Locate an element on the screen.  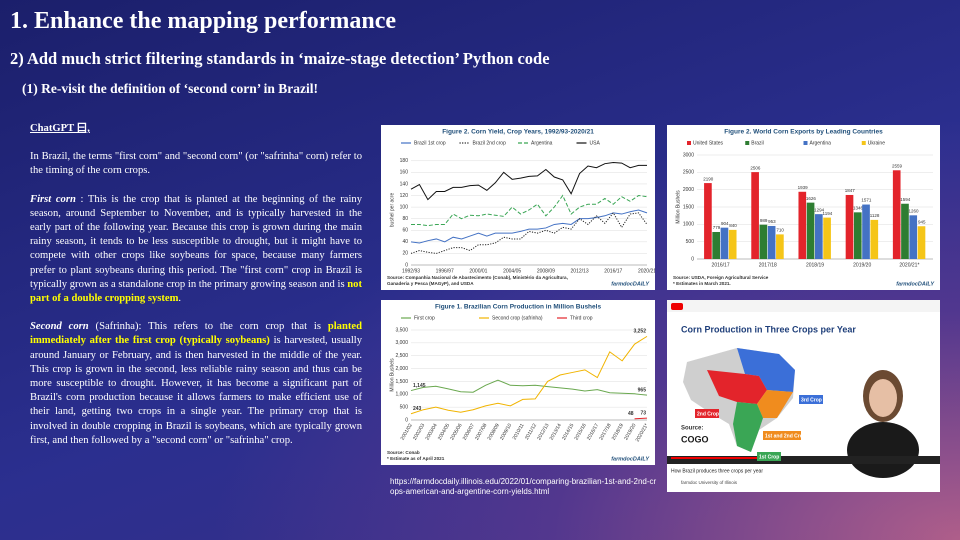
data-label: 945 is located at coordinates (922, 221).